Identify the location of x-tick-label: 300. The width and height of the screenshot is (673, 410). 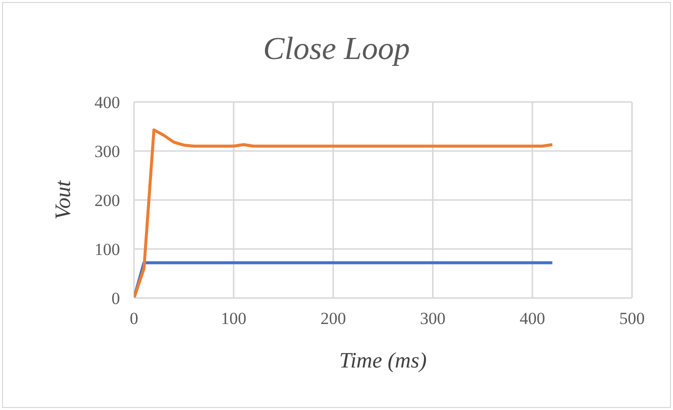
(433, 318).